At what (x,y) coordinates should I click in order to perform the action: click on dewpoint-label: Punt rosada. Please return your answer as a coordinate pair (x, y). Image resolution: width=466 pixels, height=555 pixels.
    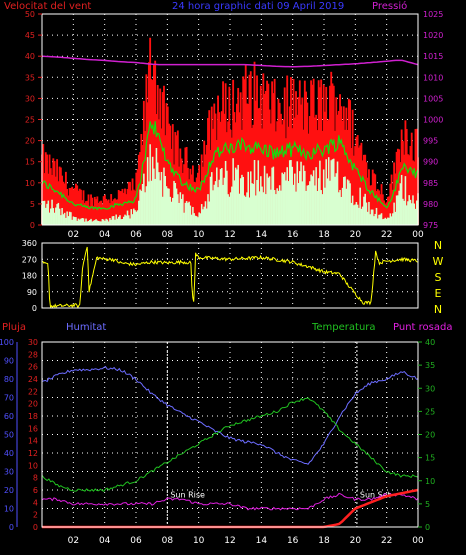
    Looking at the image, I should click on (423, 327).